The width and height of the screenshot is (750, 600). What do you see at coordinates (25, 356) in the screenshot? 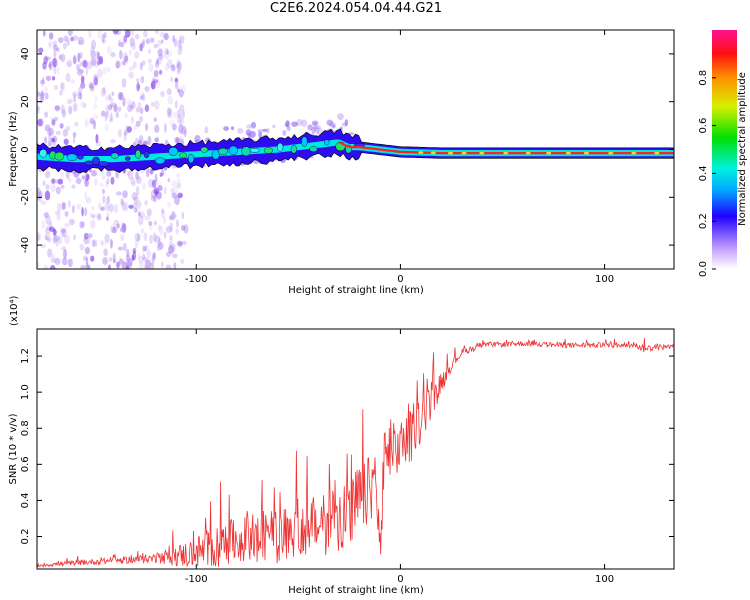
I see `y-tick-label: 1.2` at bounding box center [25, 356].